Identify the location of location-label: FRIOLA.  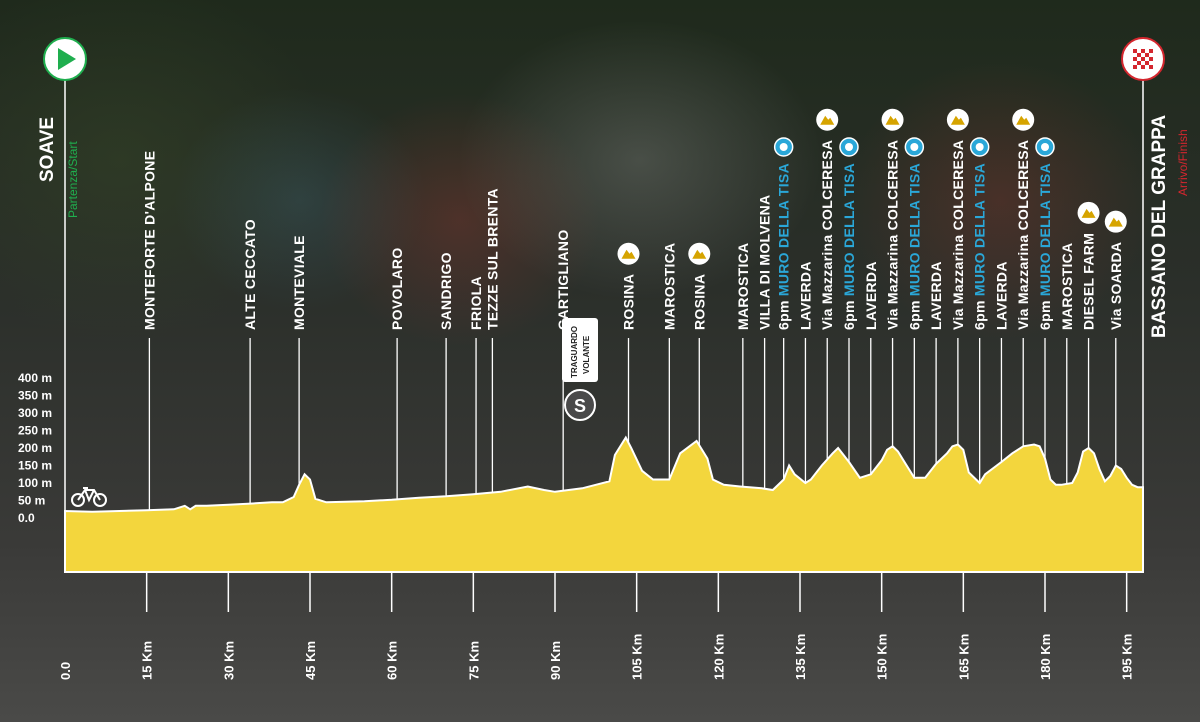
(476, 303).